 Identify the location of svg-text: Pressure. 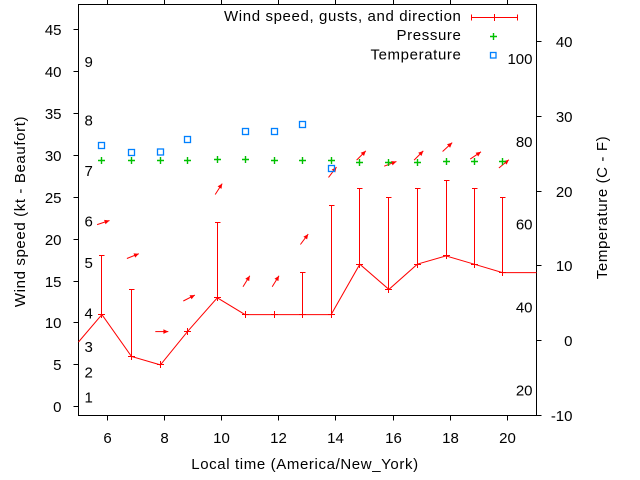
(429, 35).